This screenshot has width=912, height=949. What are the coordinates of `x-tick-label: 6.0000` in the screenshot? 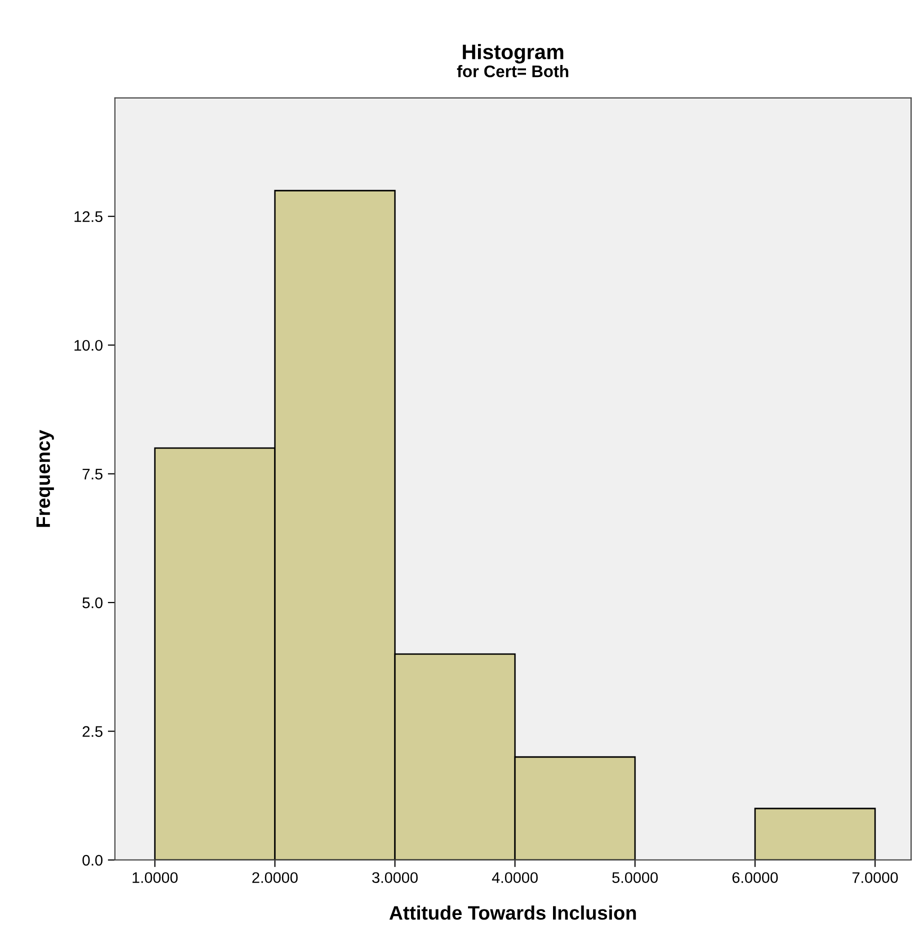 It's located at (755, 878).